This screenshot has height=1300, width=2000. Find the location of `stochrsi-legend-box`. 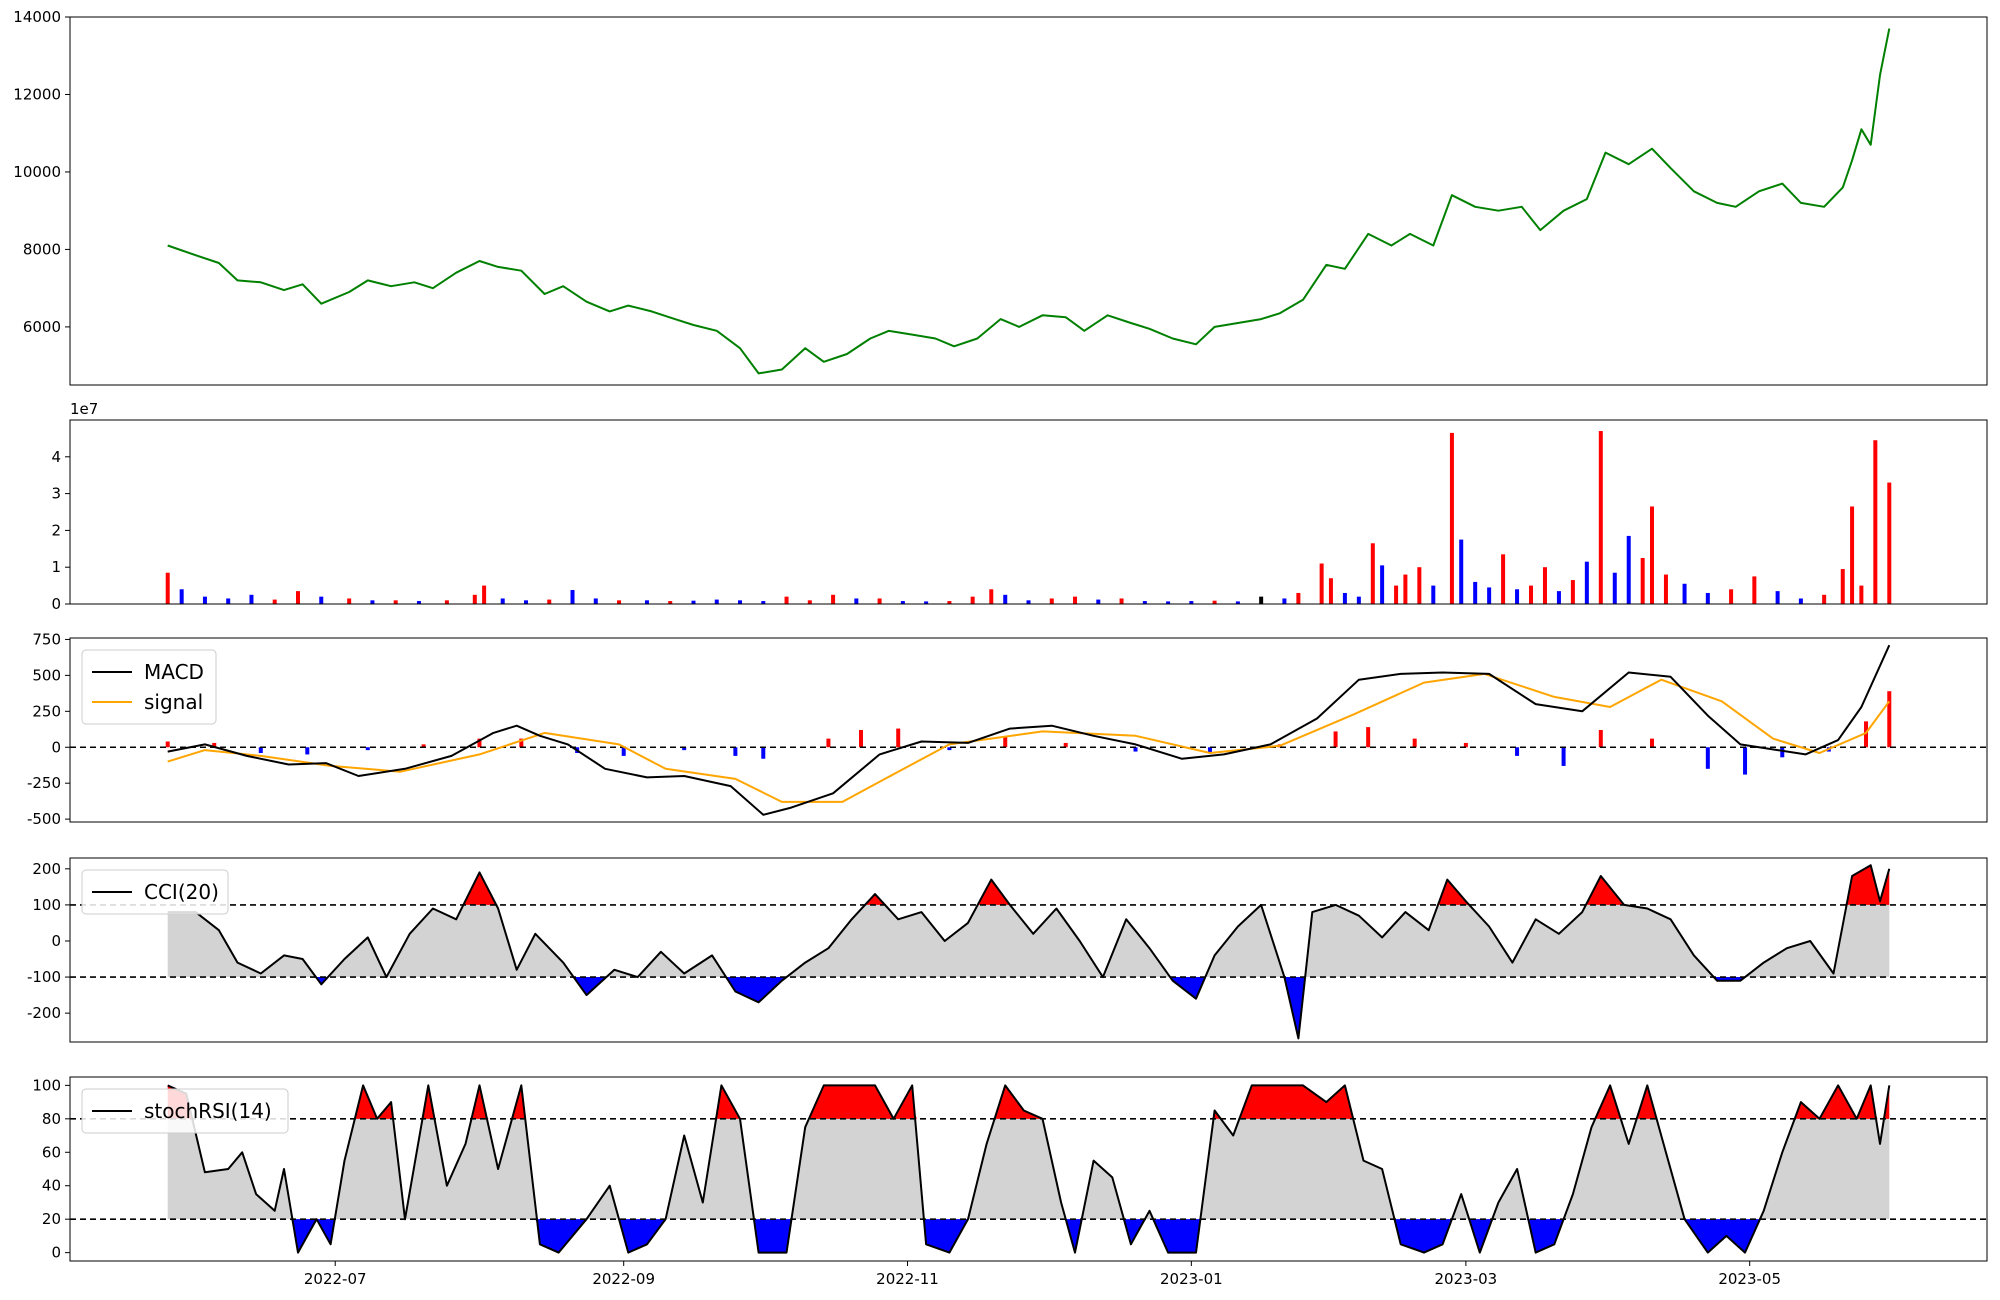

stochrsi-legend-box is located at coordinates (185, 1111).